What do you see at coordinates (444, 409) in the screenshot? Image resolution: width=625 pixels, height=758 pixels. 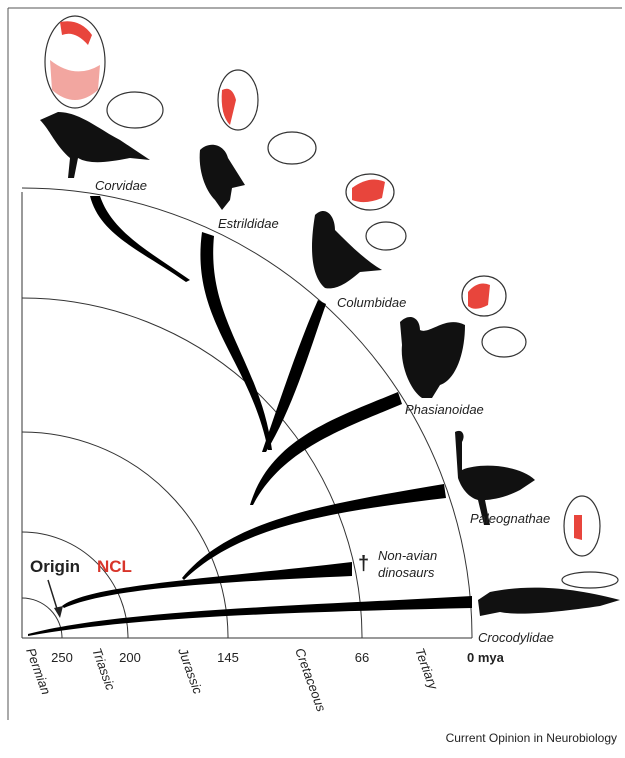 I see `taxon-label: Phasianoidae` at bounding box center [444, 409].